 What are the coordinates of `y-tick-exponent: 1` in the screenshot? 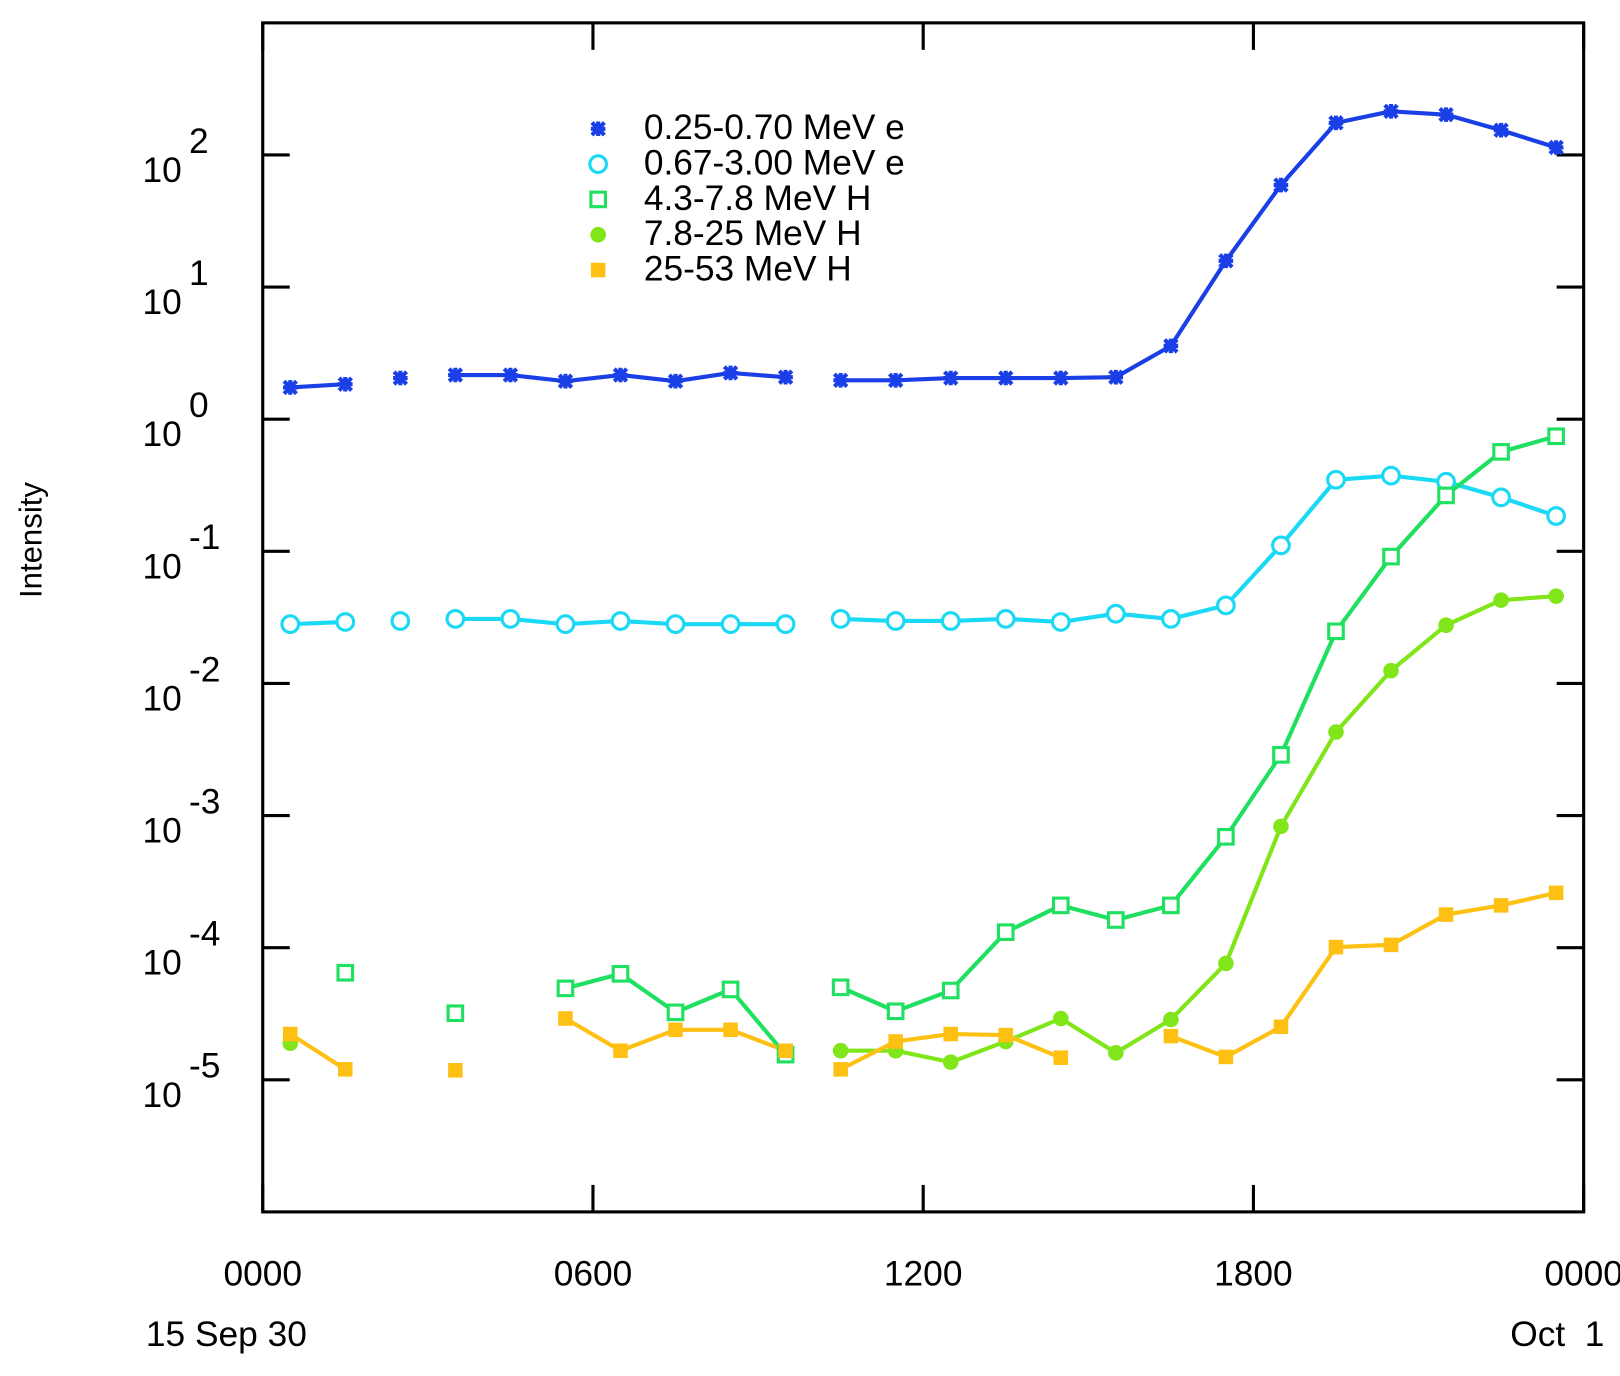 It's located at (199, 273).